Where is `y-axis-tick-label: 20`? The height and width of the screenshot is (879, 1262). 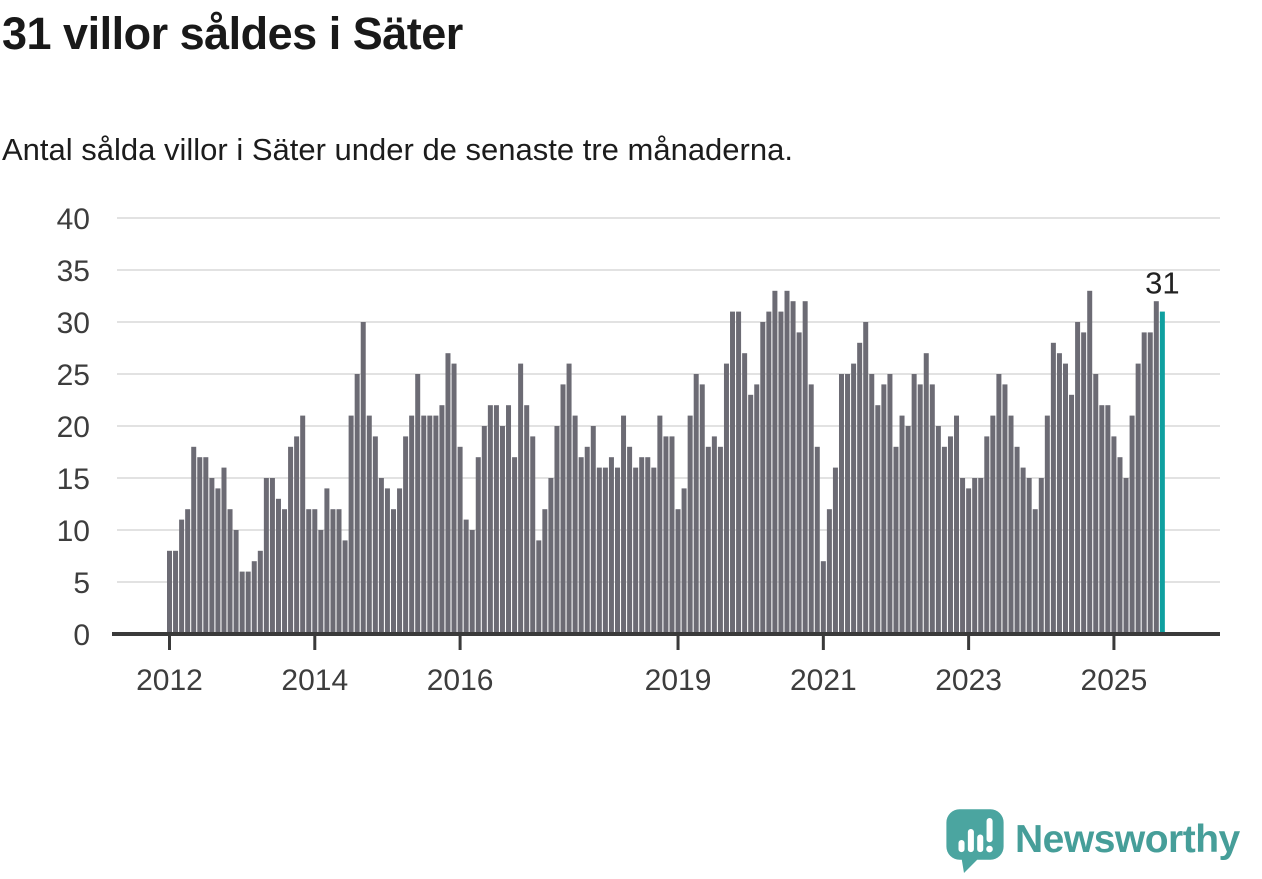 y-axis-tick-label: 20 is located at coordinates (73, 427).